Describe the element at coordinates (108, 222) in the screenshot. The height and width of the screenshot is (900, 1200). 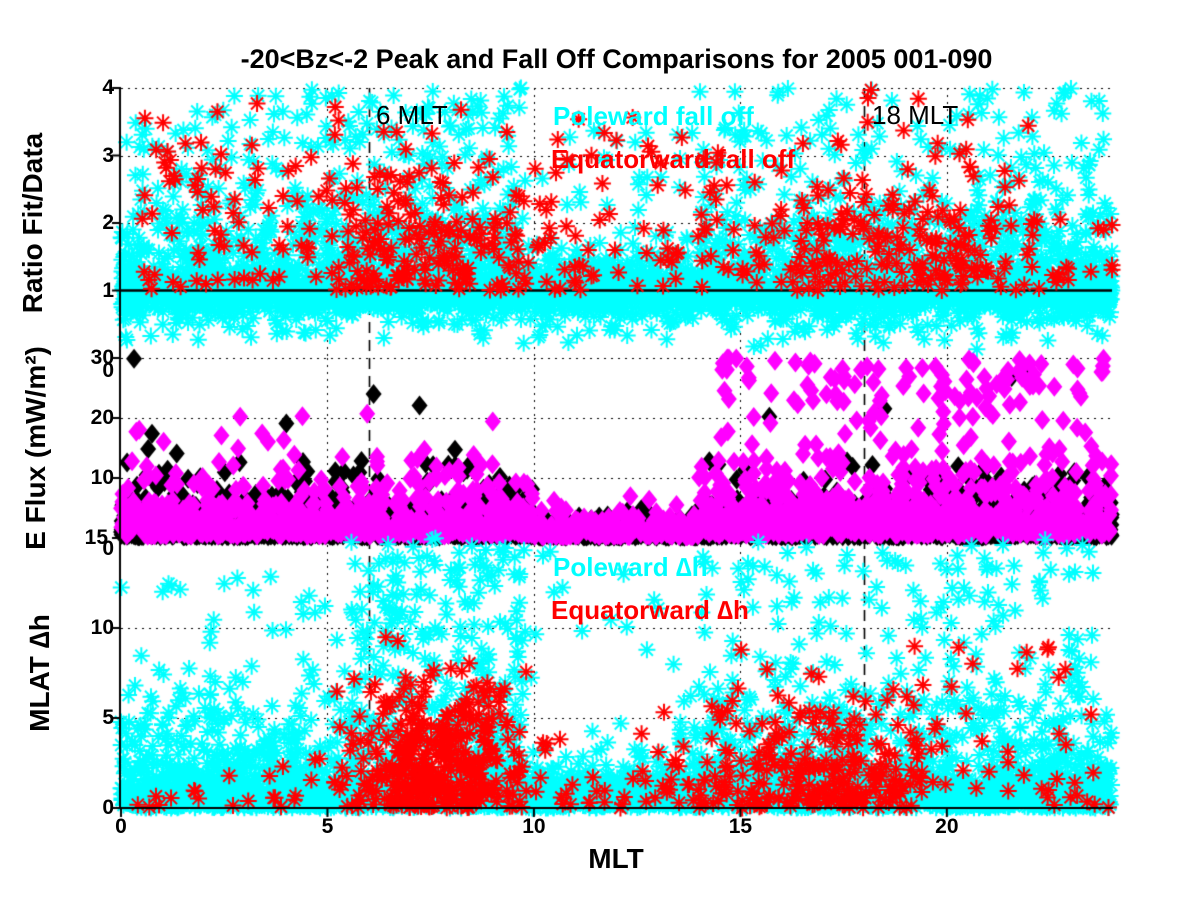
I see `y-tick-label: 2` at that location.